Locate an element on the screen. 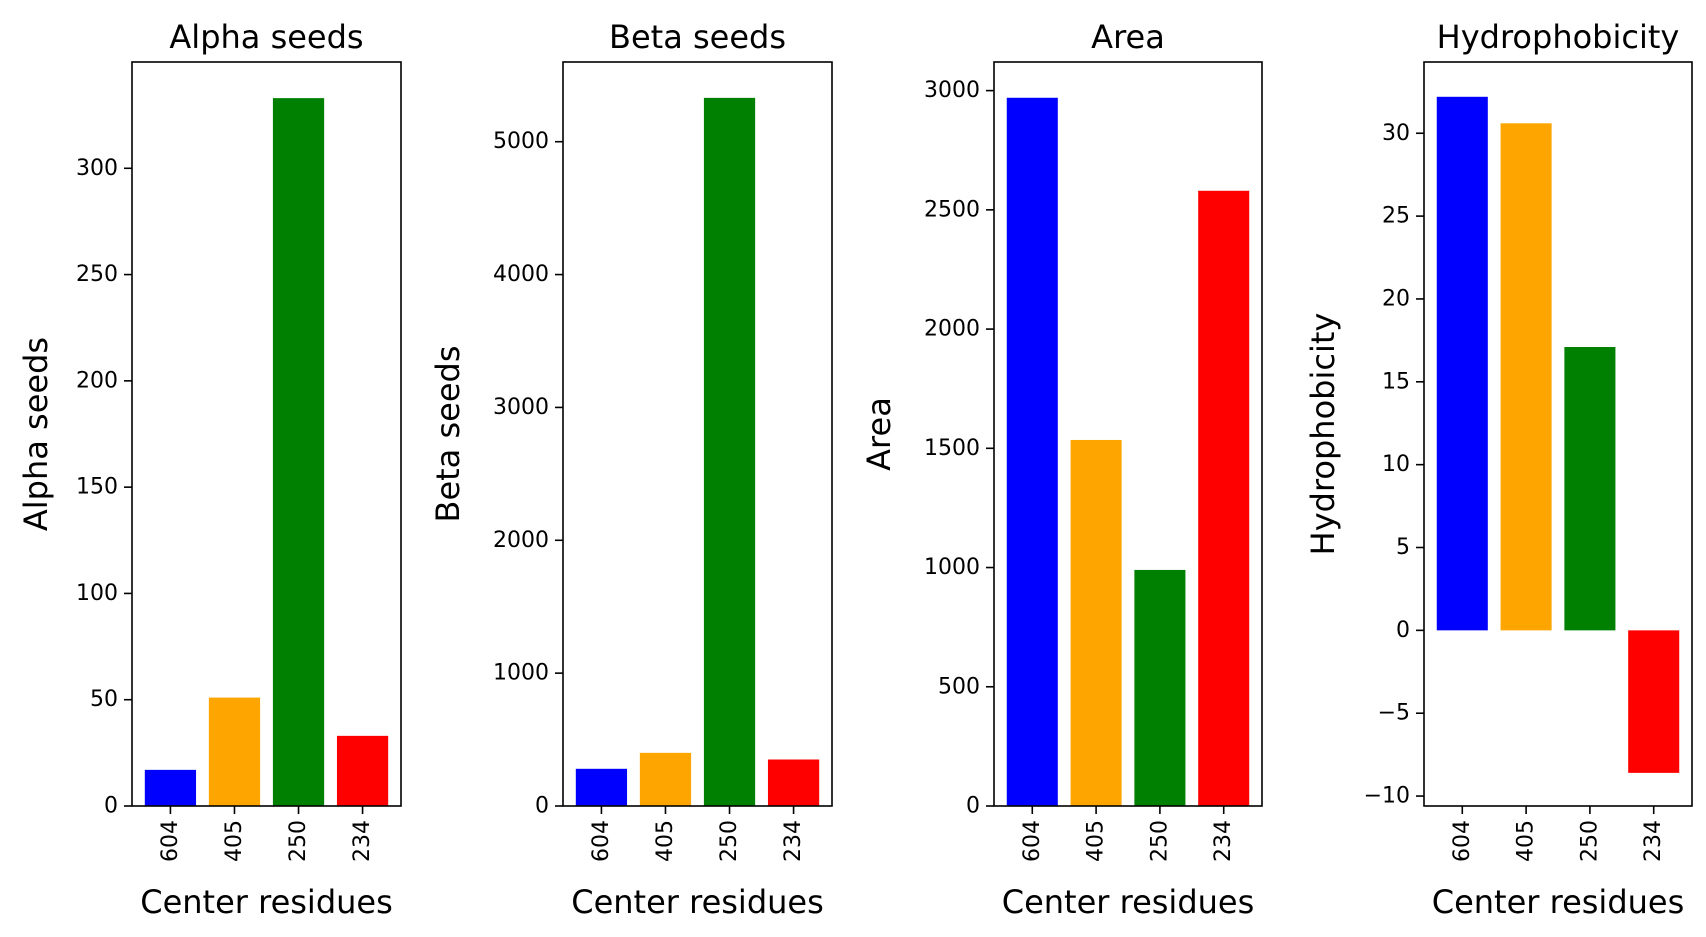 This screenshot has height=937, width=1706. y-tick-label: 4000 is located at coordinates (521, 274).